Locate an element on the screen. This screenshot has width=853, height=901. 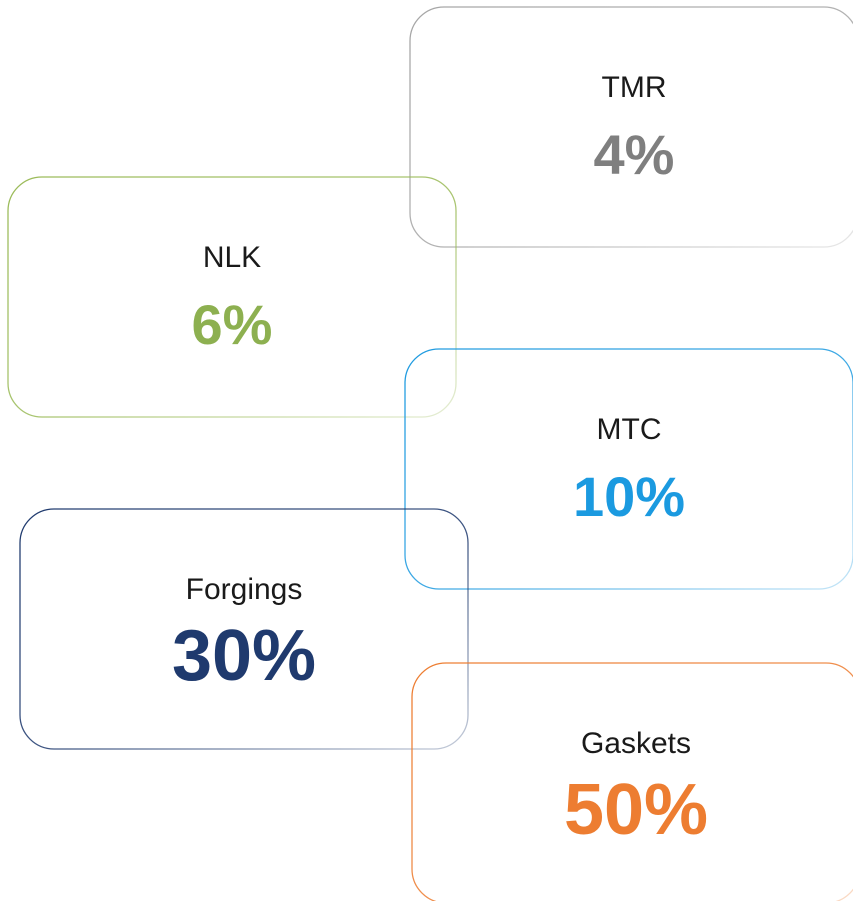
card-label: NLK is located at coordinates (232, 257).